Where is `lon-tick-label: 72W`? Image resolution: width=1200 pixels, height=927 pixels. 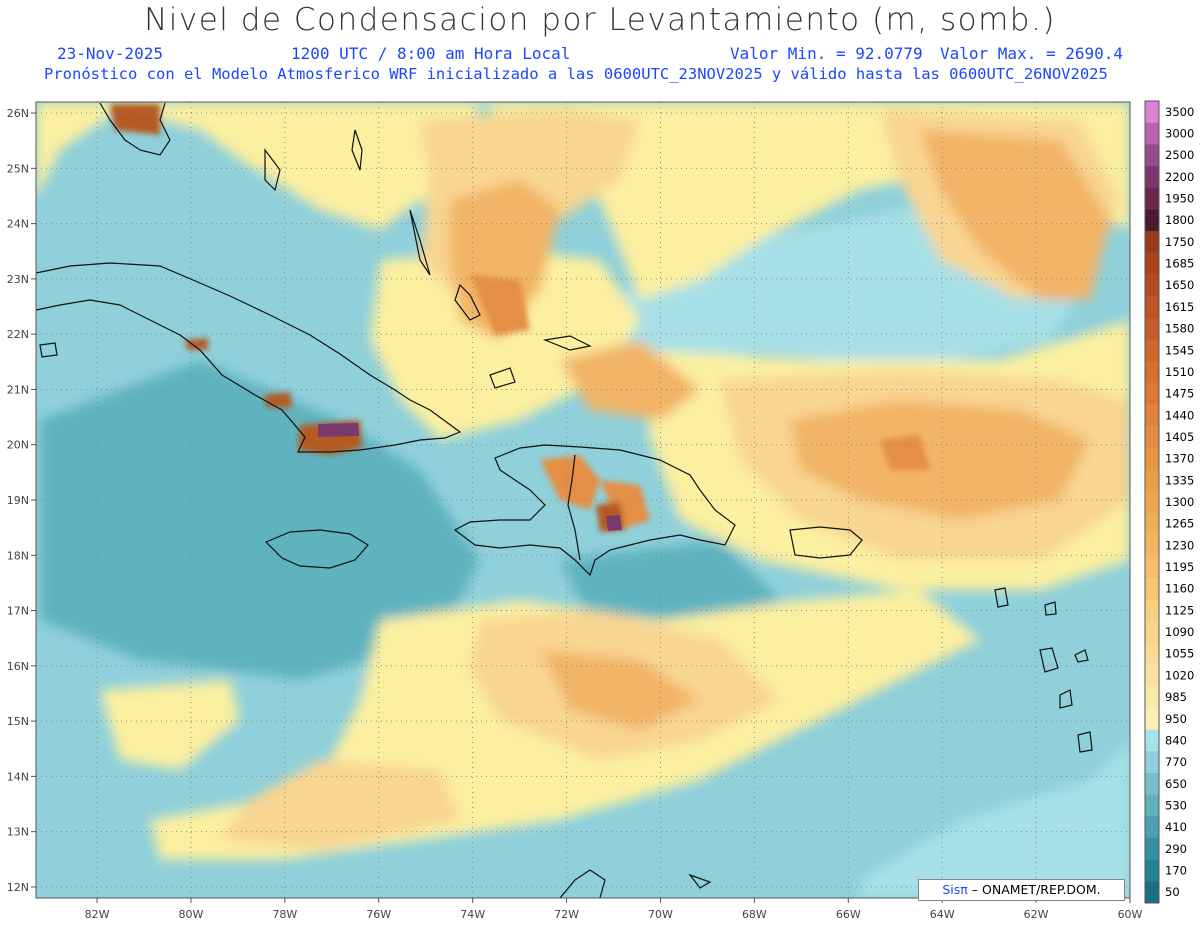
lon-tick-label: 72W is located at coordinates (566, 914).